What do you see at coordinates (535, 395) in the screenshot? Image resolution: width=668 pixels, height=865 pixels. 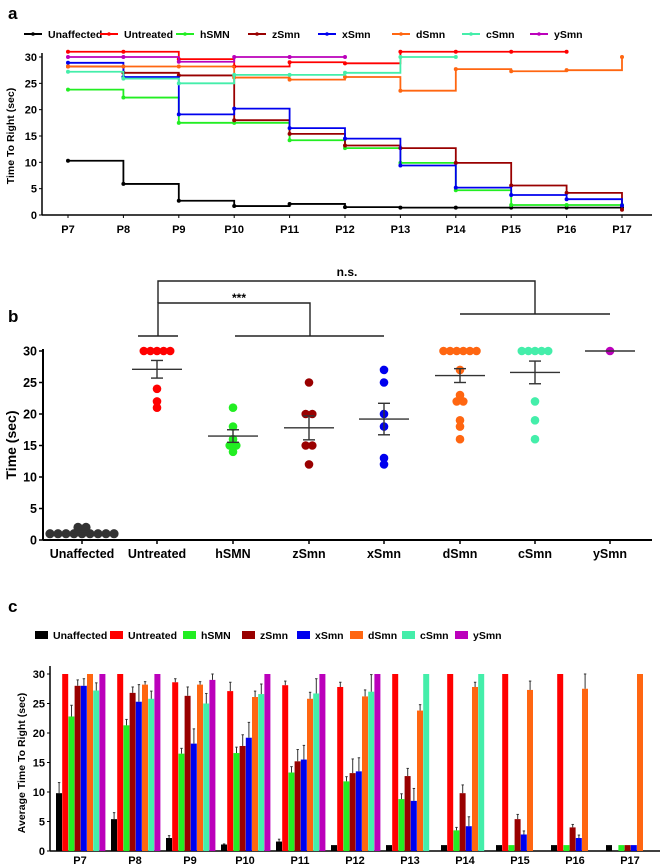 I see `group-csmn` at bounding box center [535, 395].